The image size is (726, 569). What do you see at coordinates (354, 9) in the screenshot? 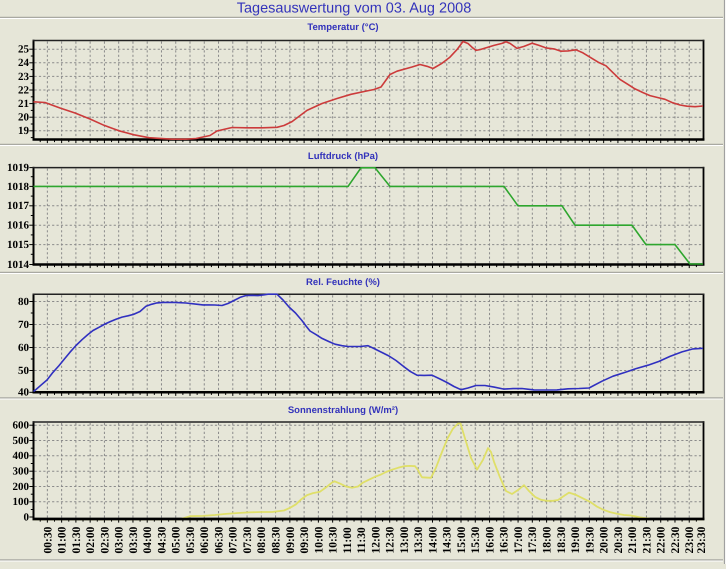
I see `svg-text:Tagesauswertung vom 03. Aug 20: Tagesauswertung vom 03. Aug 2008` at bounding box center [354, 9].